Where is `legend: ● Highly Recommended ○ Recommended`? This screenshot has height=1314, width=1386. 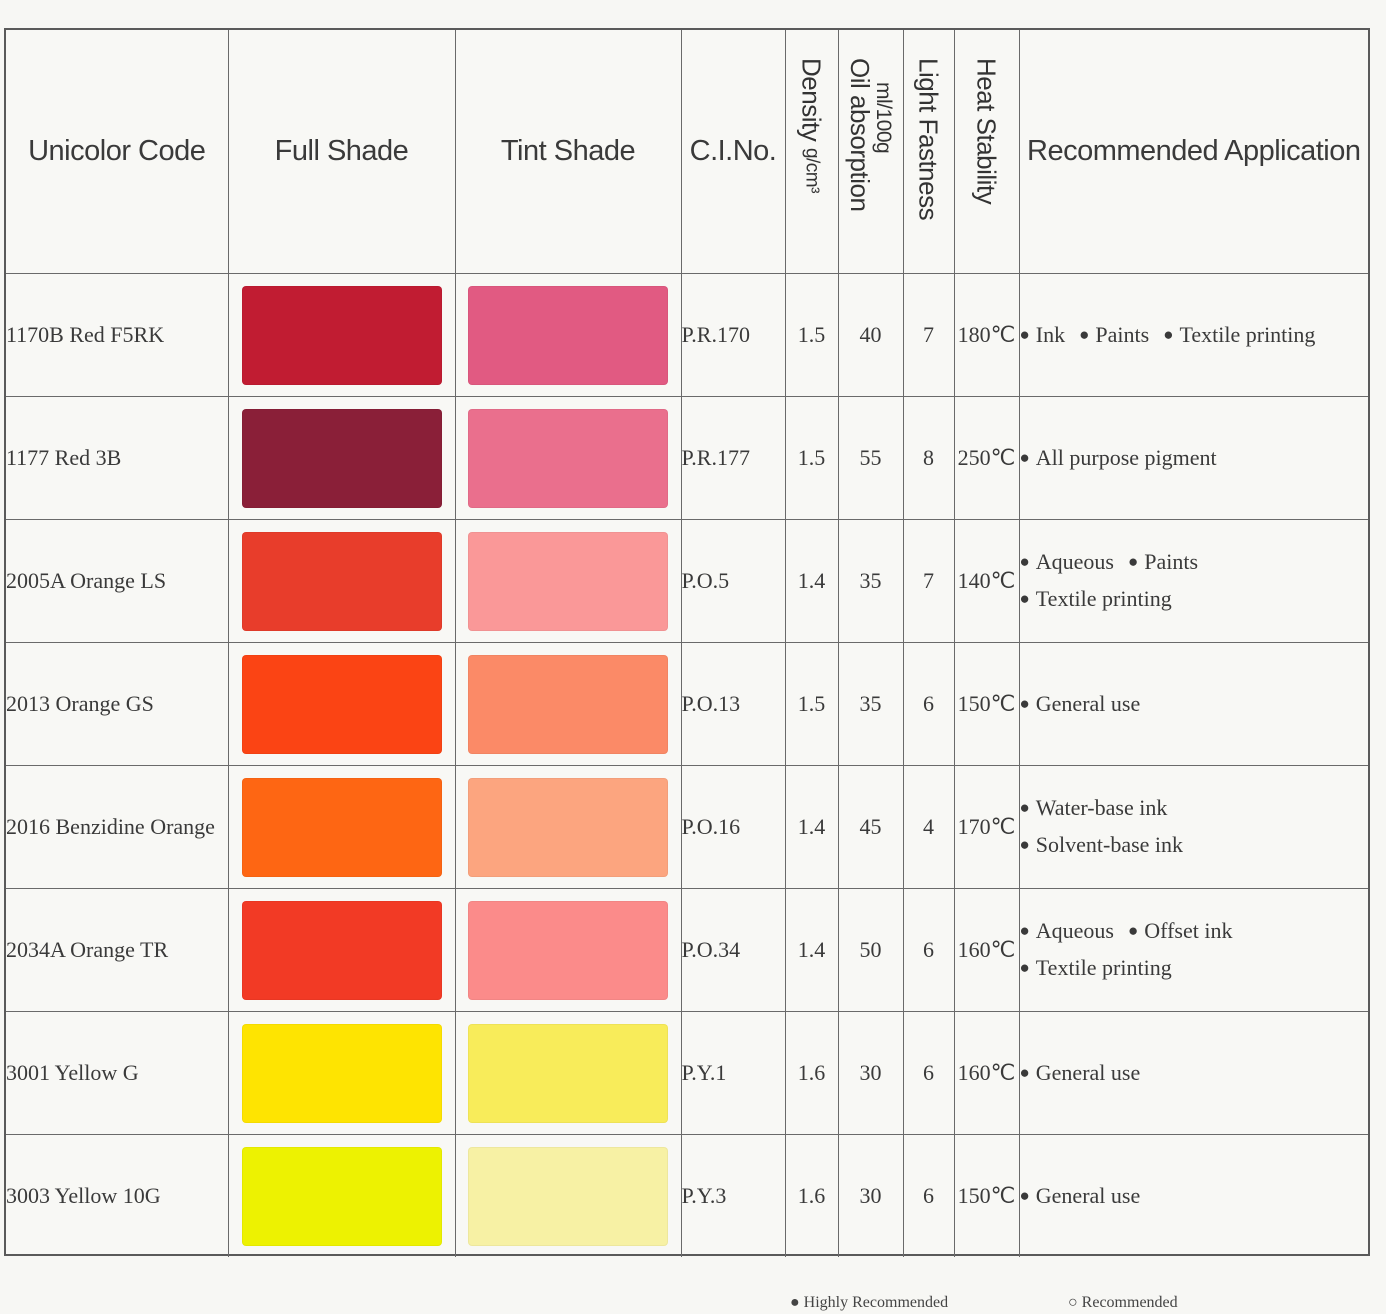 legend: ● Highly Recommended ○ Recommended is located at coordinates (693, 1304).